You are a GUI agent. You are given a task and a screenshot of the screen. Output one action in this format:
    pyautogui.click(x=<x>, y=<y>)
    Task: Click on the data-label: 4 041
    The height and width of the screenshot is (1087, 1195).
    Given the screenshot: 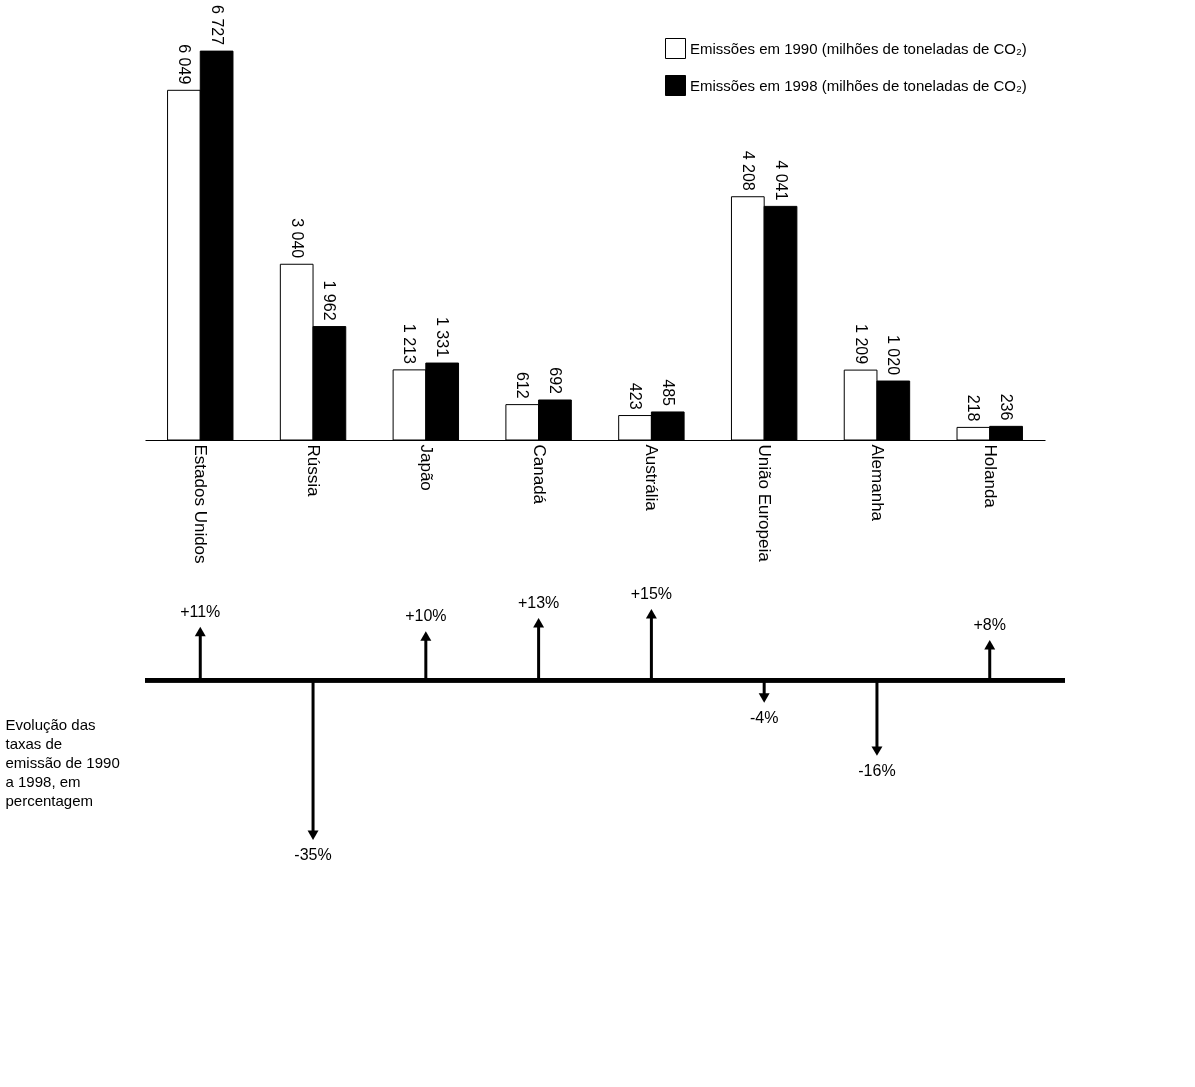 What is the action you would take?
    pyautogui.click(x=781, y=180)
    